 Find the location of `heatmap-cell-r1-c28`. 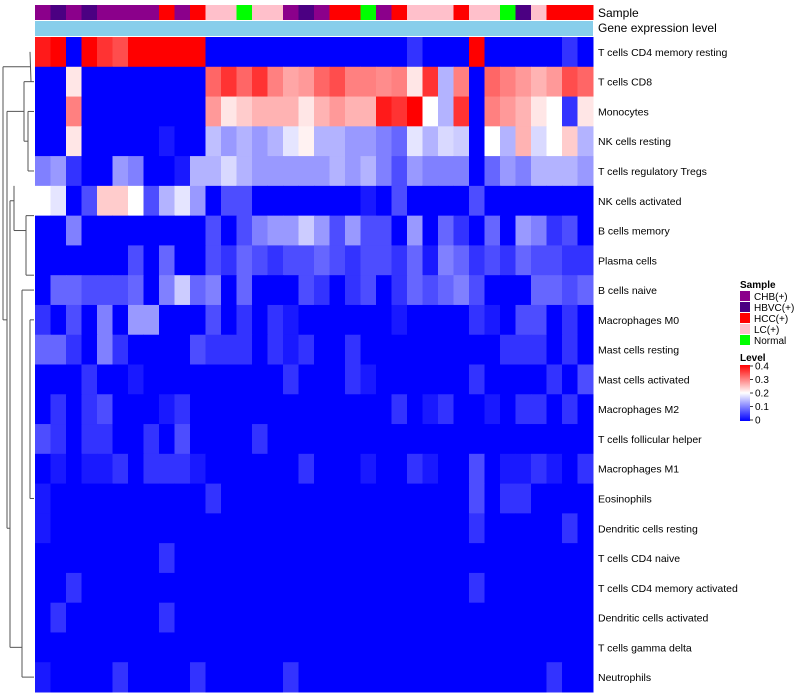

heatmap-cell-r1-c28 is located at coordinates (461, 52).